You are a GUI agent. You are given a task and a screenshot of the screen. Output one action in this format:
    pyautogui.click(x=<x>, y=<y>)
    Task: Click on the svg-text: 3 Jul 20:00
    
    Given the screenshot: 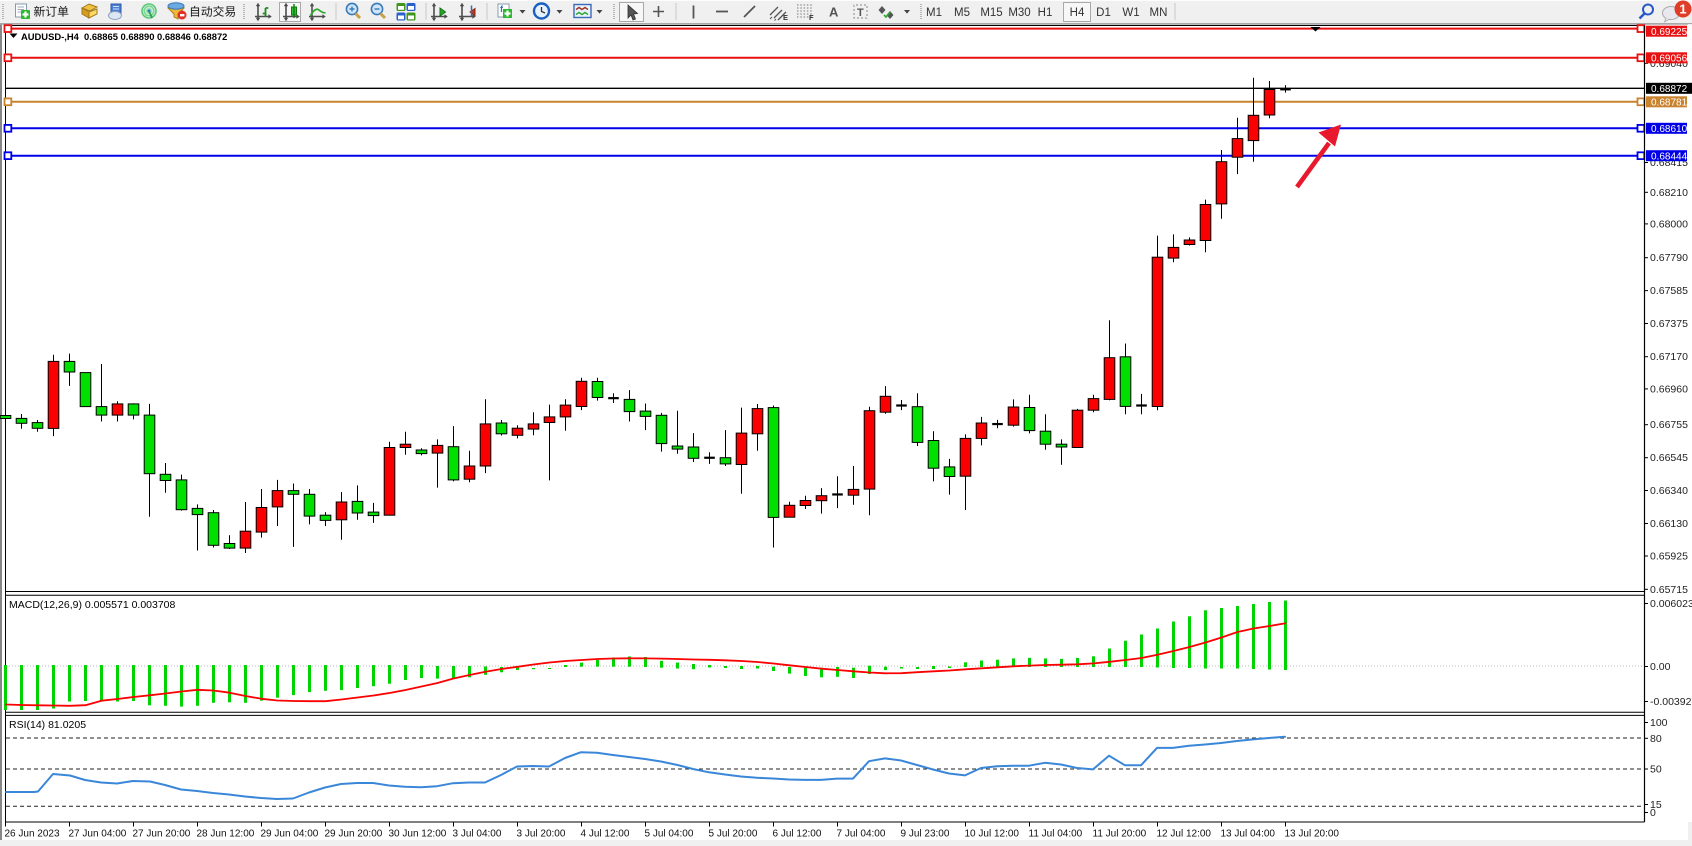 What is the action you would take?
    pyautogui.click(x=541, y=834)
    